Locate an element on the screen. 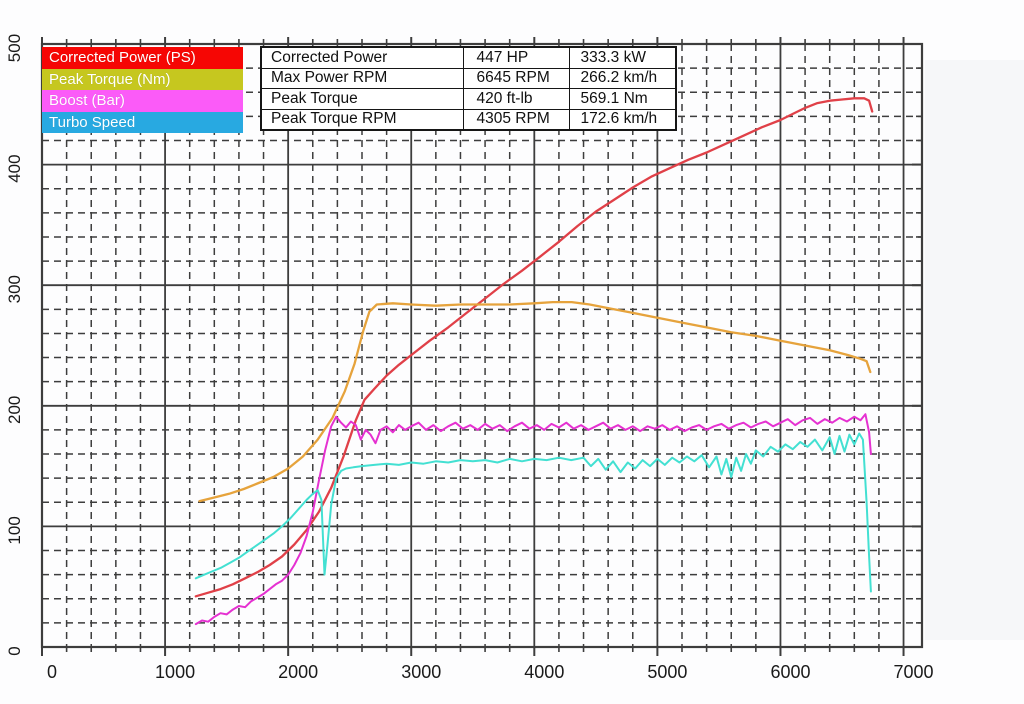 The height and width of the screenshot is (704, 1024). legend-label: Corrected Power (PS) is located at coordinates (122, 58).